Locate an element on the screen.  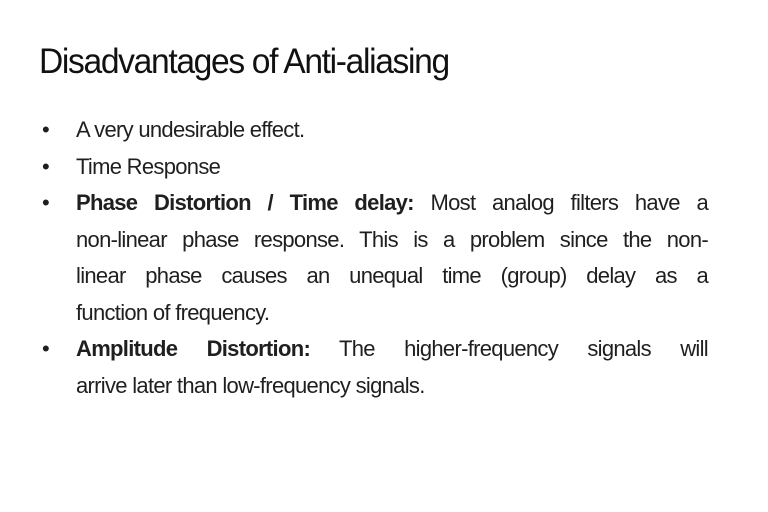
bullet-line: Time Response is located at coordinates (392, 167).